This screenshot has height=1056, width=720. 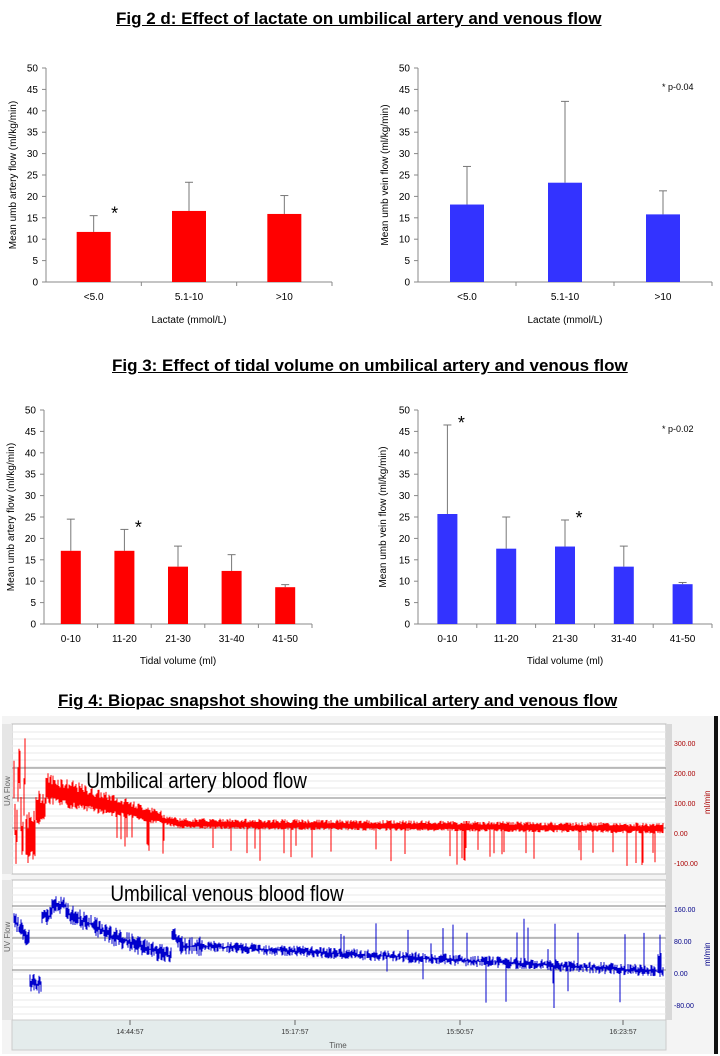 What do you see at coordinates (339, 799) in the screenshot?
I see `artery-panel` at bounding box center [339, 799].